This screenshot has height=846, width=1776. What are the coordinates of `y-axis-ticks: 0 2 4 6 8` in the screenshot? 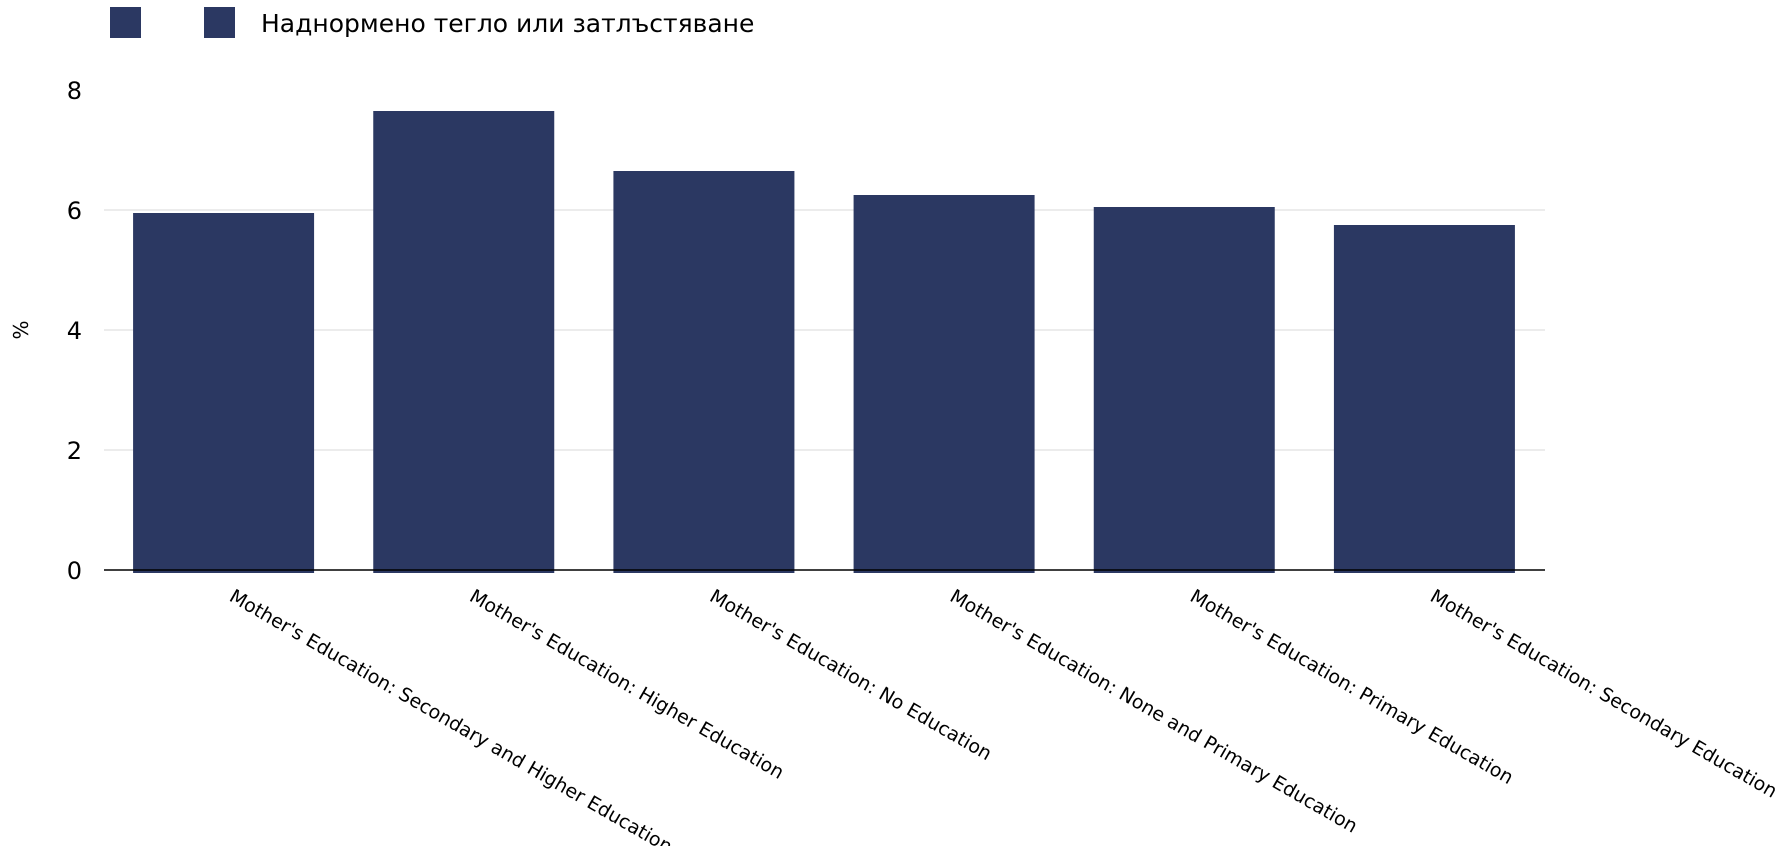 It's located at (74, 331).